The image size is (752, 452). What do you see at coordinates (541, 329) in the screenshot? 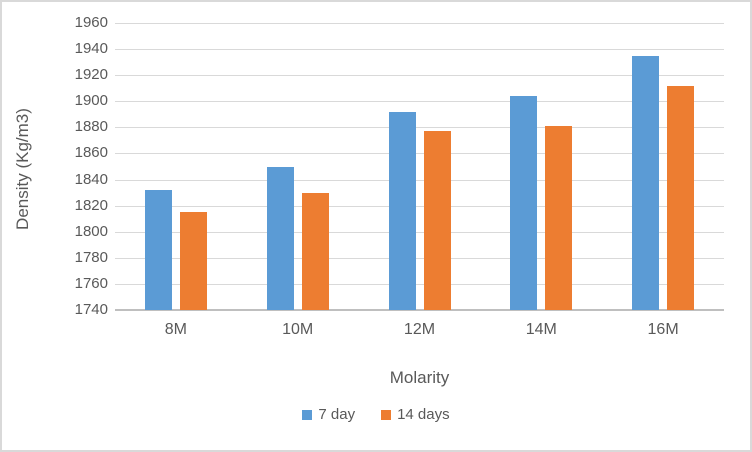
I see `x-tick-label-14M: 14M` at bounding box center [541, 329].